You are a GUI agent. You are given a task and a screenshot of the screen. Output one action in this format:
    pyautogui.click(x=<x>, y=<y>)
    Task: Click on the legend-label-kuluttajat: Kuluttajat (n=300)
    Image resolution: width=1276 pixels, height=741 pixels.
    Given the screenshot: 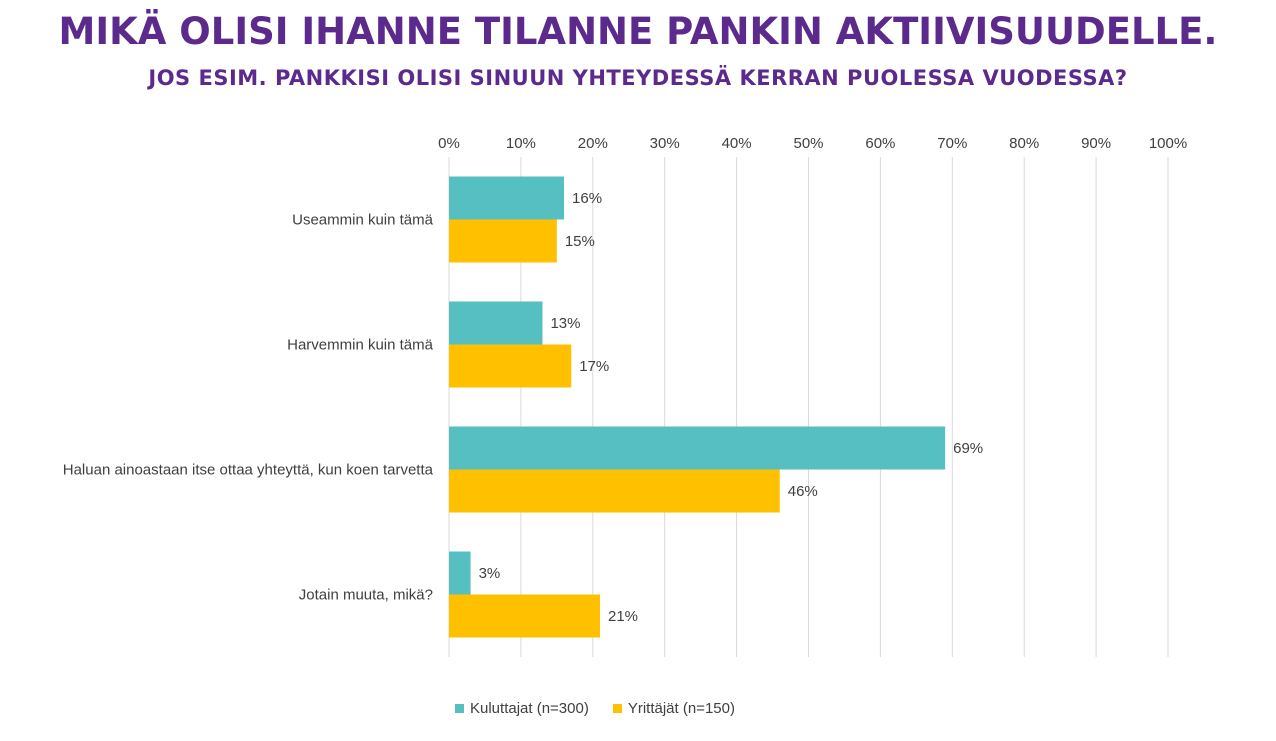 What is the action you would take?
    pyautogui.click(x=529, y=708)
    